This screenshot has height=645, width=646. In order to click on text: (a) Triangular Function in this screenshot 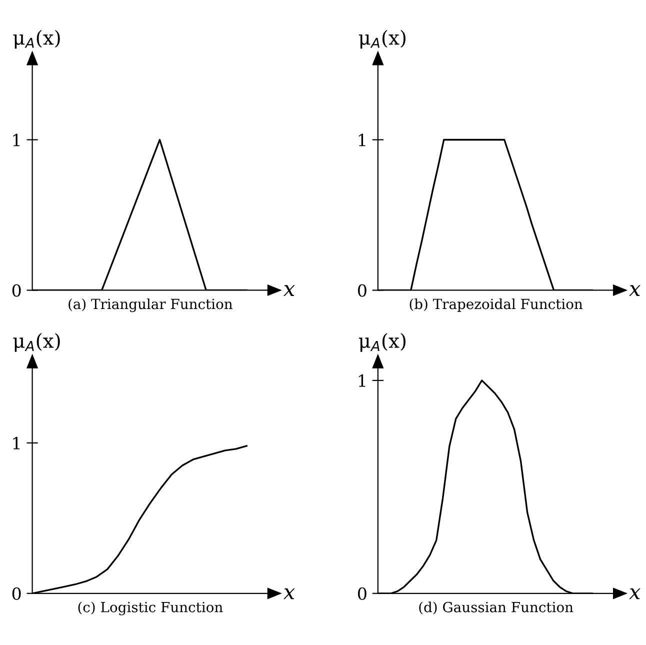, I will do `click(150, 305)`.